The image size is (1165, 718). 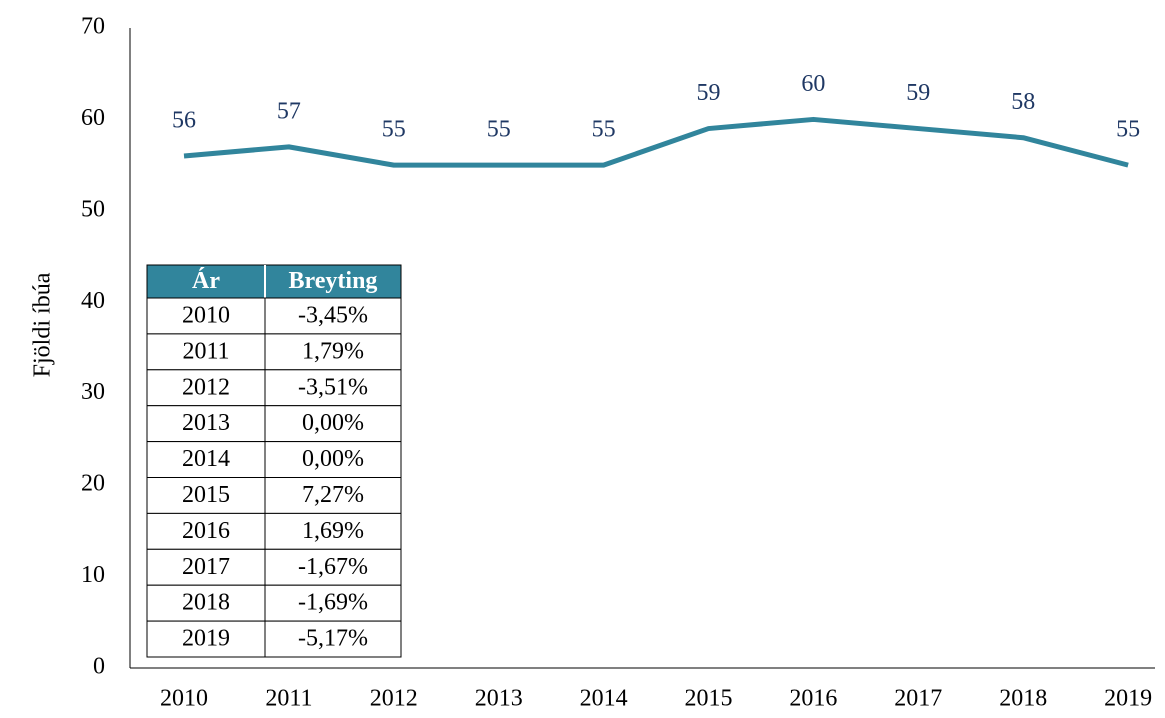 I want to click on y-tick-label: 60, so click(x=93, y=118).